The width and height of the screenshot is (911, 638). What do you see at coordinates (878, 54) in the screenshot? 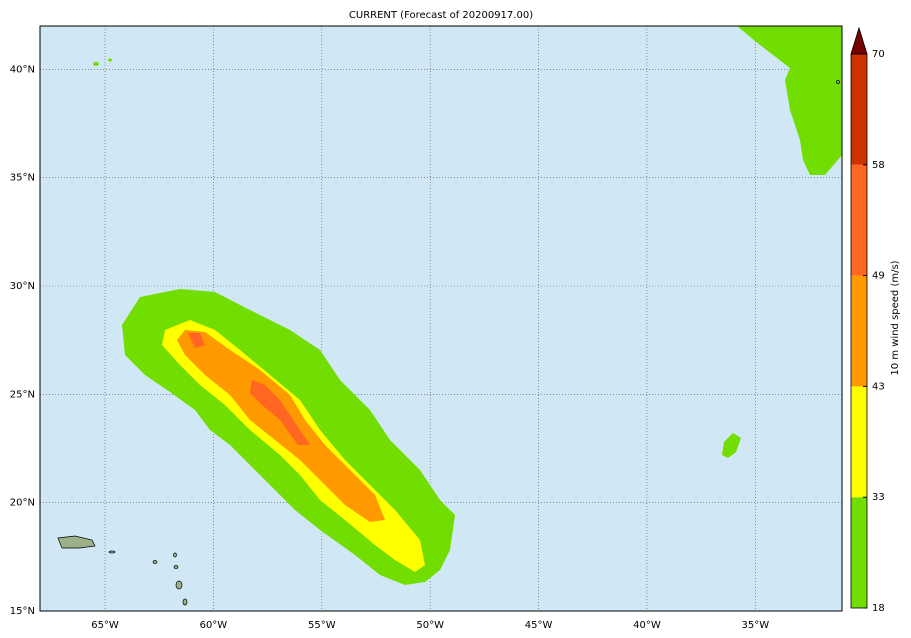
I see `colorbar-tick-label: 70` at bounding box center [878, 54].